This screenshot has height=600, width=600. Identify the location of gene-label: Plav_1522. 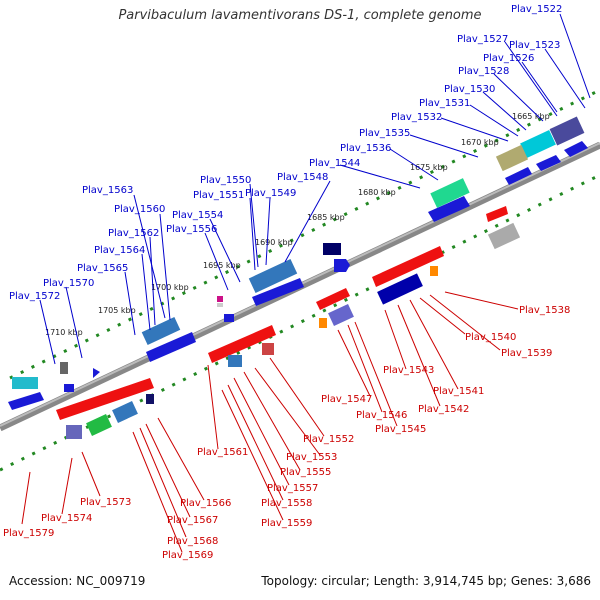
(536, 9).